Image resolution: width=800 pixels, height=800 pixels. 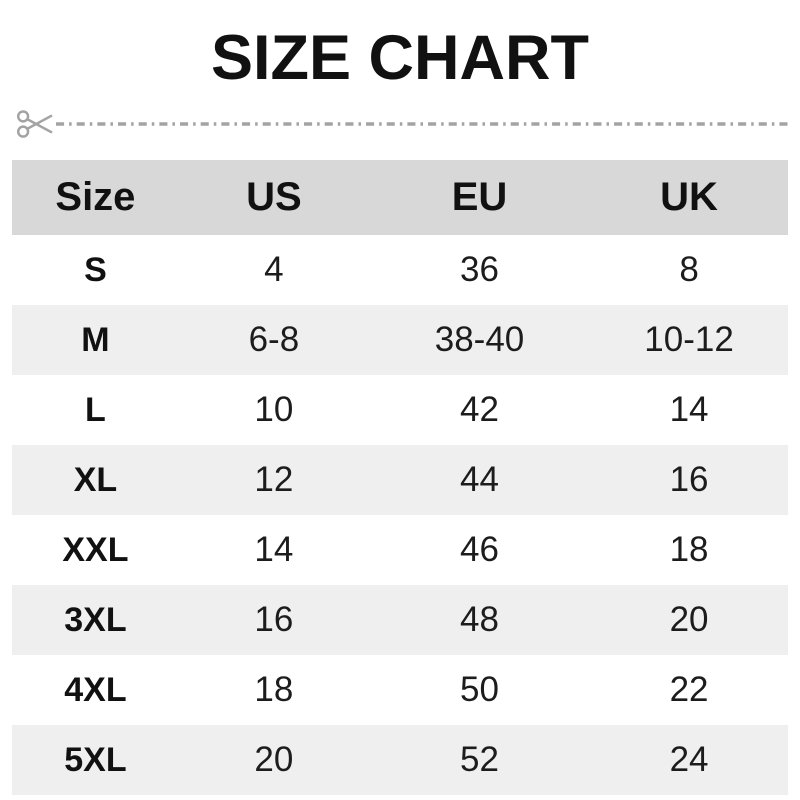 I want to click on uk-cell: 16, so click(x=689, y=479).